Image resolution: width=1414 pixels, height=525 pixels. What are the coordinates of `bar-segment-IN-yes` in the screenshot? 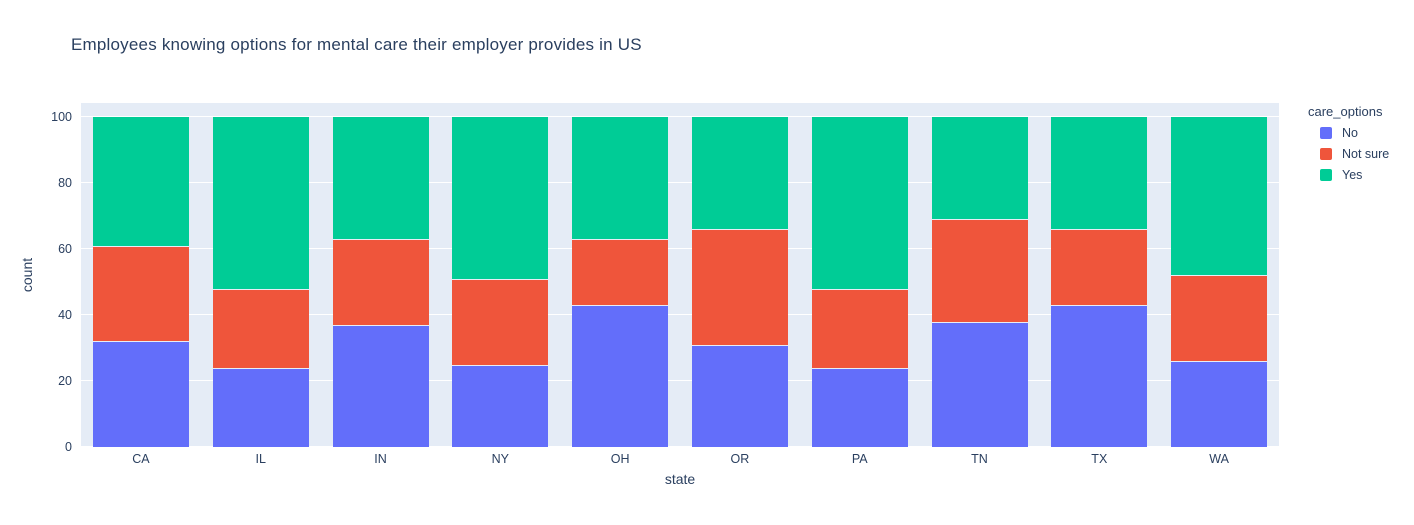 It's located at (380, 178).